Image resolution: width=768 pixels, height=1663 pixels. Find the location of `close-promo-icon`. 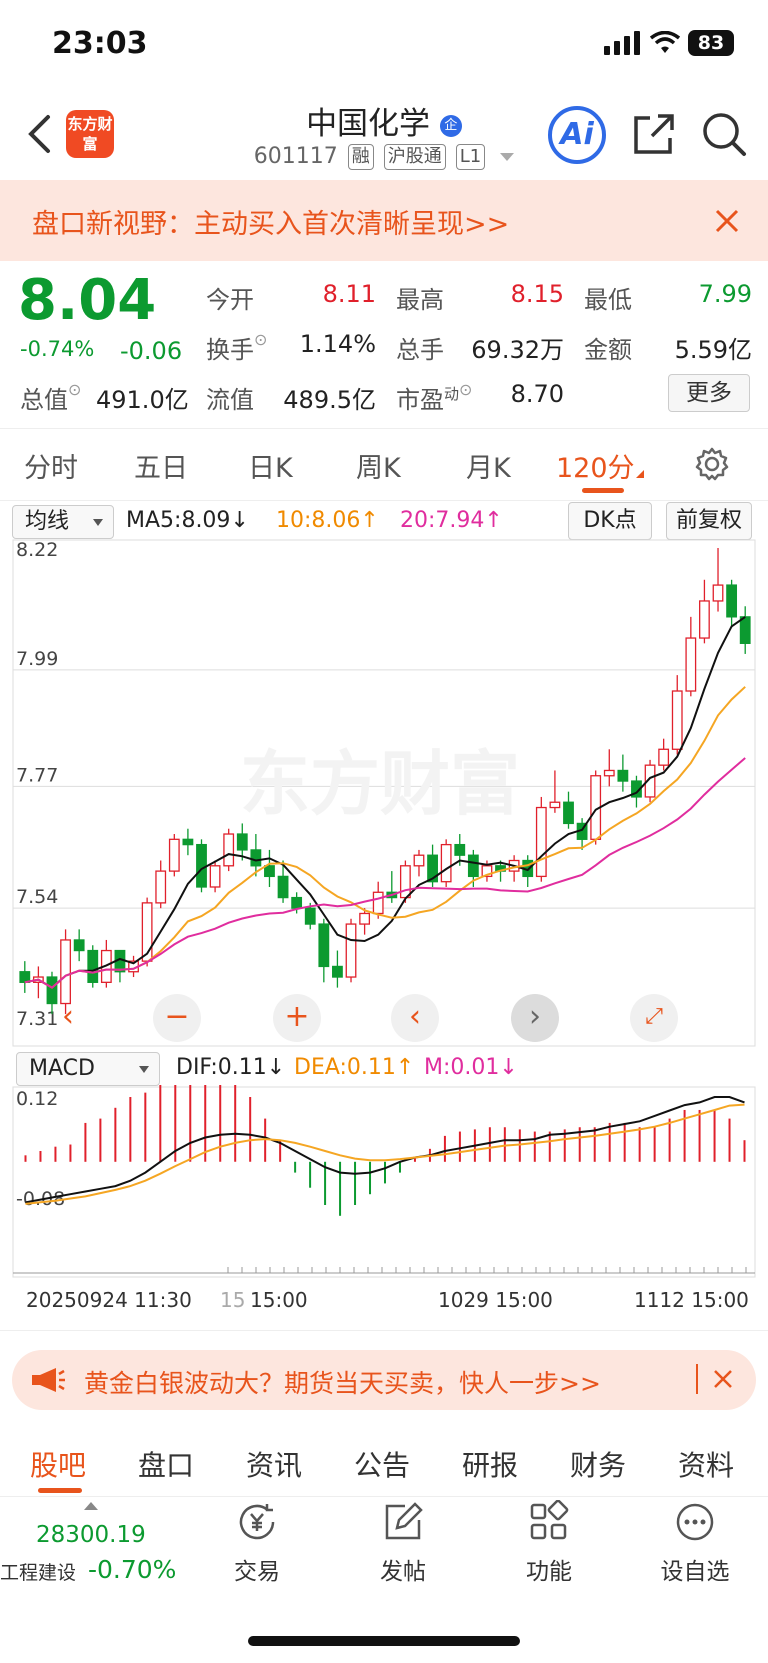

close-promo-icon is located at coordinates (727, 223).